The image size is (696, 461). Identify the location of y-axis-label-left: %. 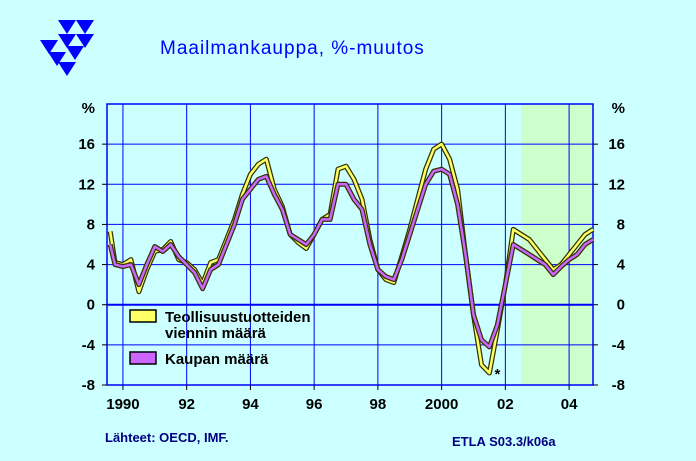
(88, 108).